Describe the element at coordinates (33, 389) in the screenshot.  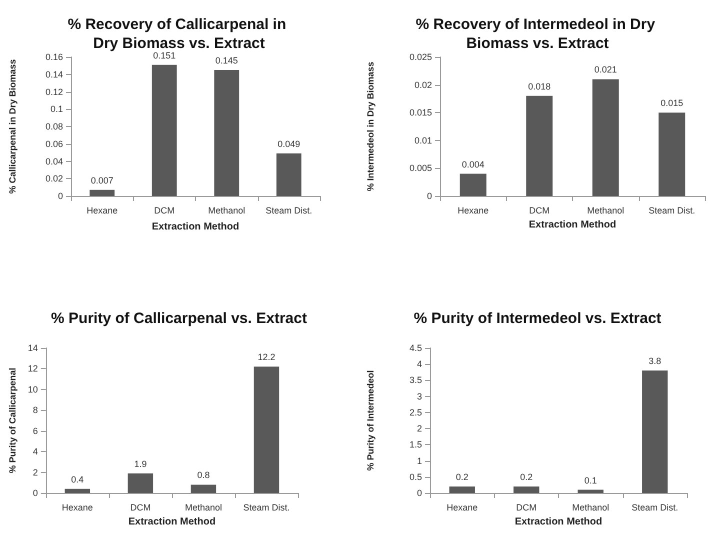
I see `y-tick-label: 10` at that location.